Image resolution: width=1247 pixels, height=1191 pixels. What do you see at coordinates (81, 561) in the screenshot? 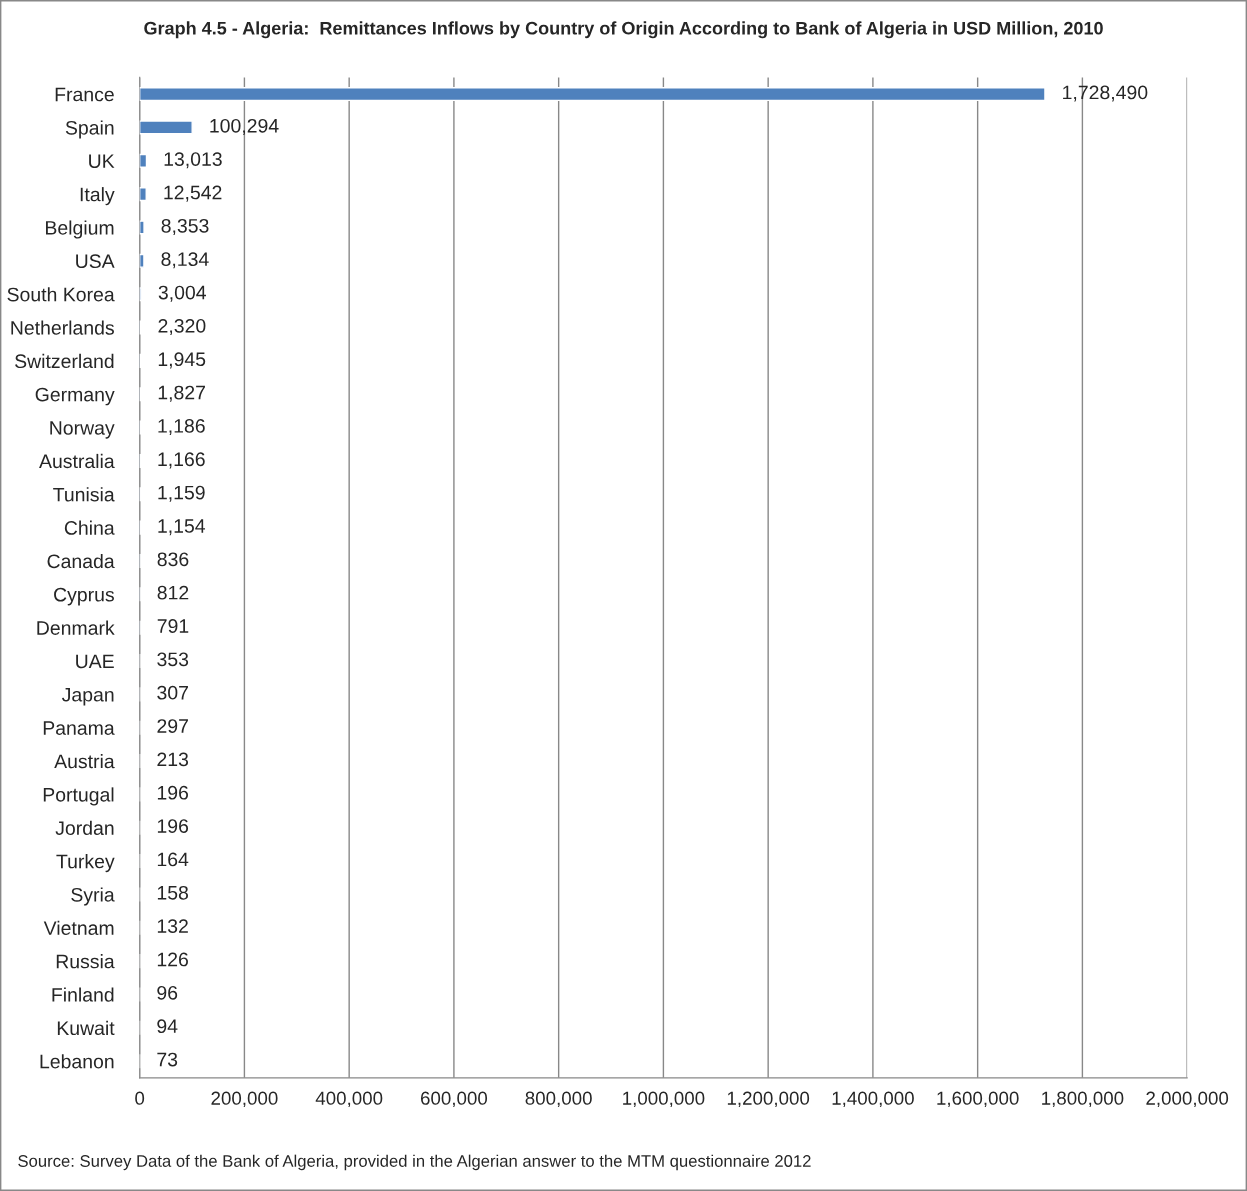
I see `y-tick-label: Canada` at bounding box center [81, 561].